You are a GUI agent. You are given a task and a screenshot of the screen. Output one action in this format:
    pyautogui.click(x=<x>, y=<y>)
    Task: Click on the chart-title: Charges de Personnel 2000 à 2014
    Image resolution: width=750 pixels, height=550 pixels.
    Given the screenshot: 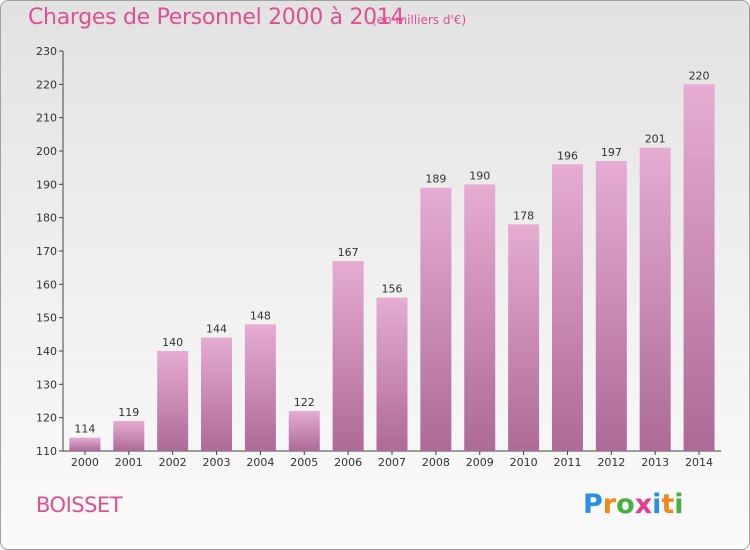 What is the action you would take?
    pyautogui.click(x=216, y=17)
    